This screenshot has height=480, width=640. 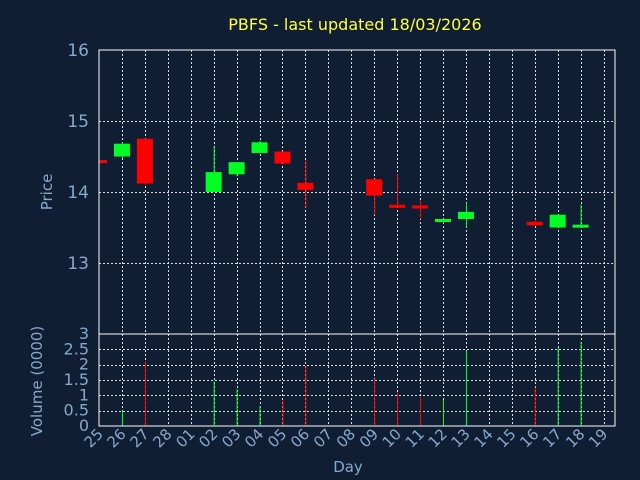 What do you see at coordinates (354, 24) in the screenshot?
I see `chart-title: PBFS - last updated 18/03/2026` at bounding box center [354, 24].